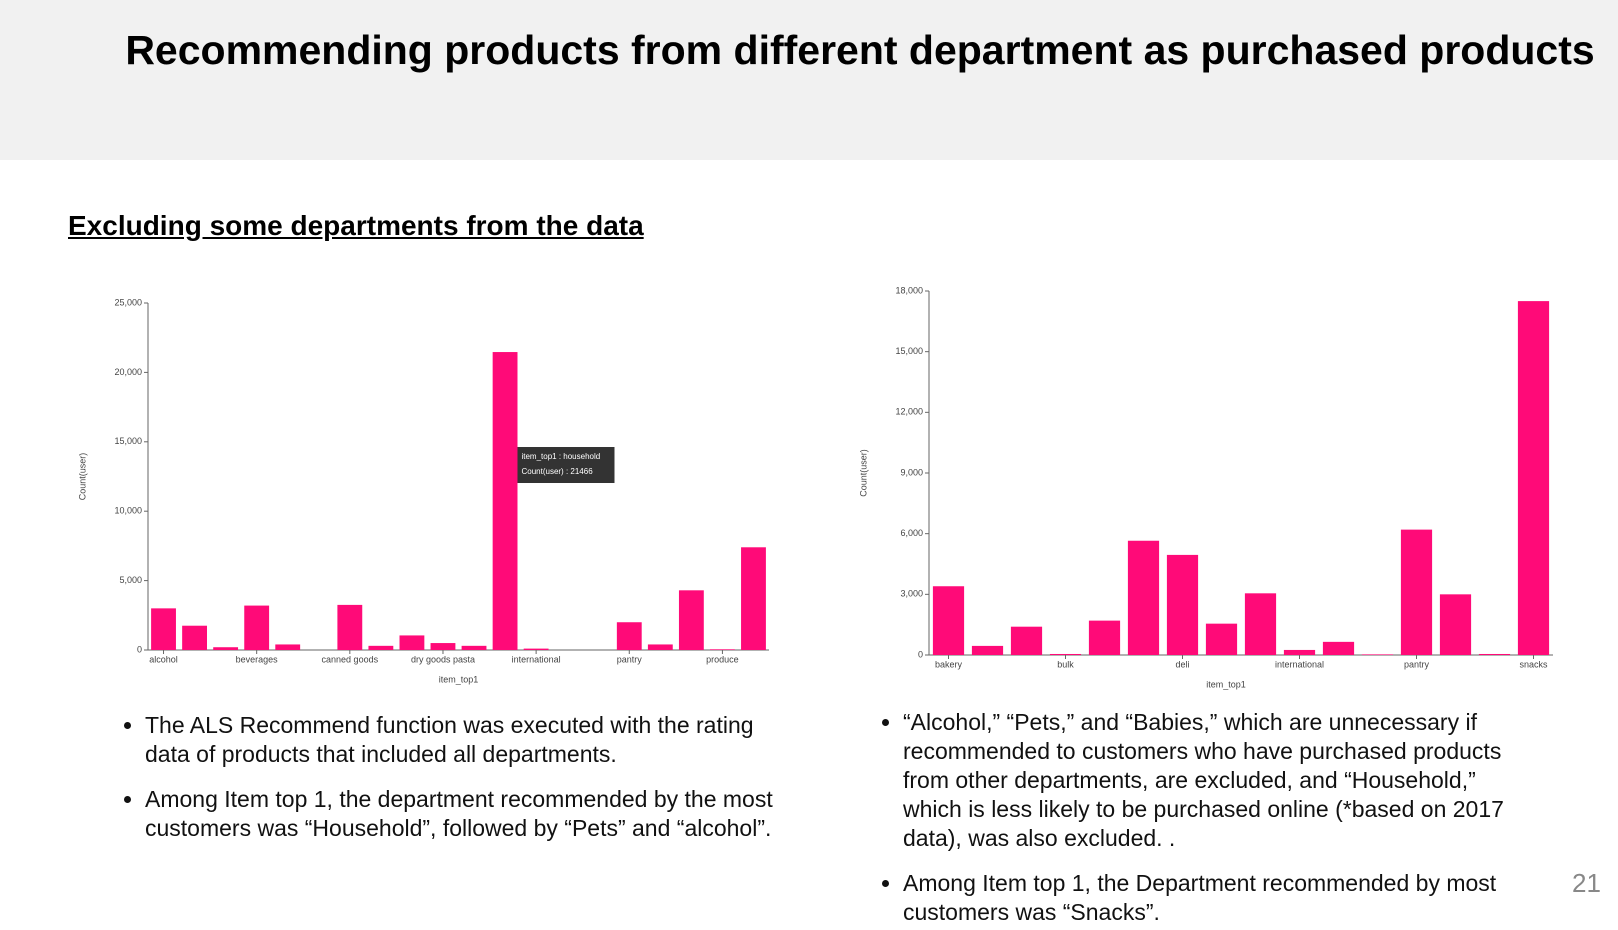 This screenshot has width=1618, height=930. I want to click on x-tick-label: produce, so click(722, 659).